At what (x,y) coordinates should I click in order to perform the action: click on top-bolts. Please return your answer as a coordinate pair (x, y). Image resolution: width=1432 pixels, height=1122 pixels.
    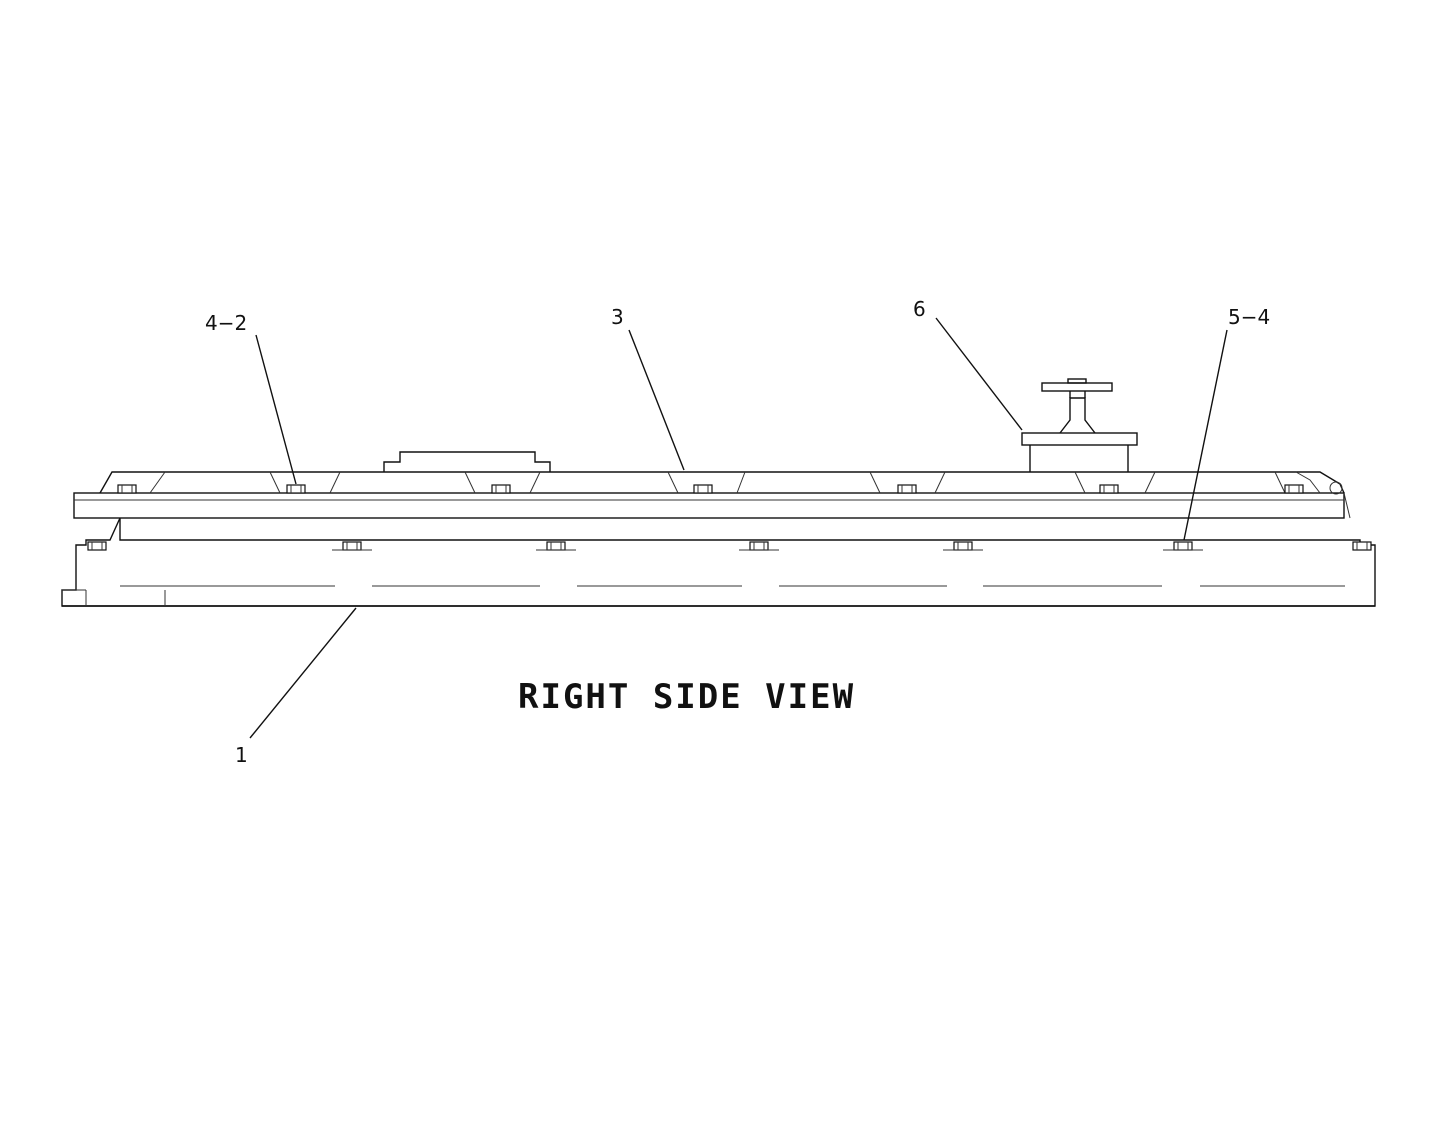
    Looking at the image, I should click on (710, 489).